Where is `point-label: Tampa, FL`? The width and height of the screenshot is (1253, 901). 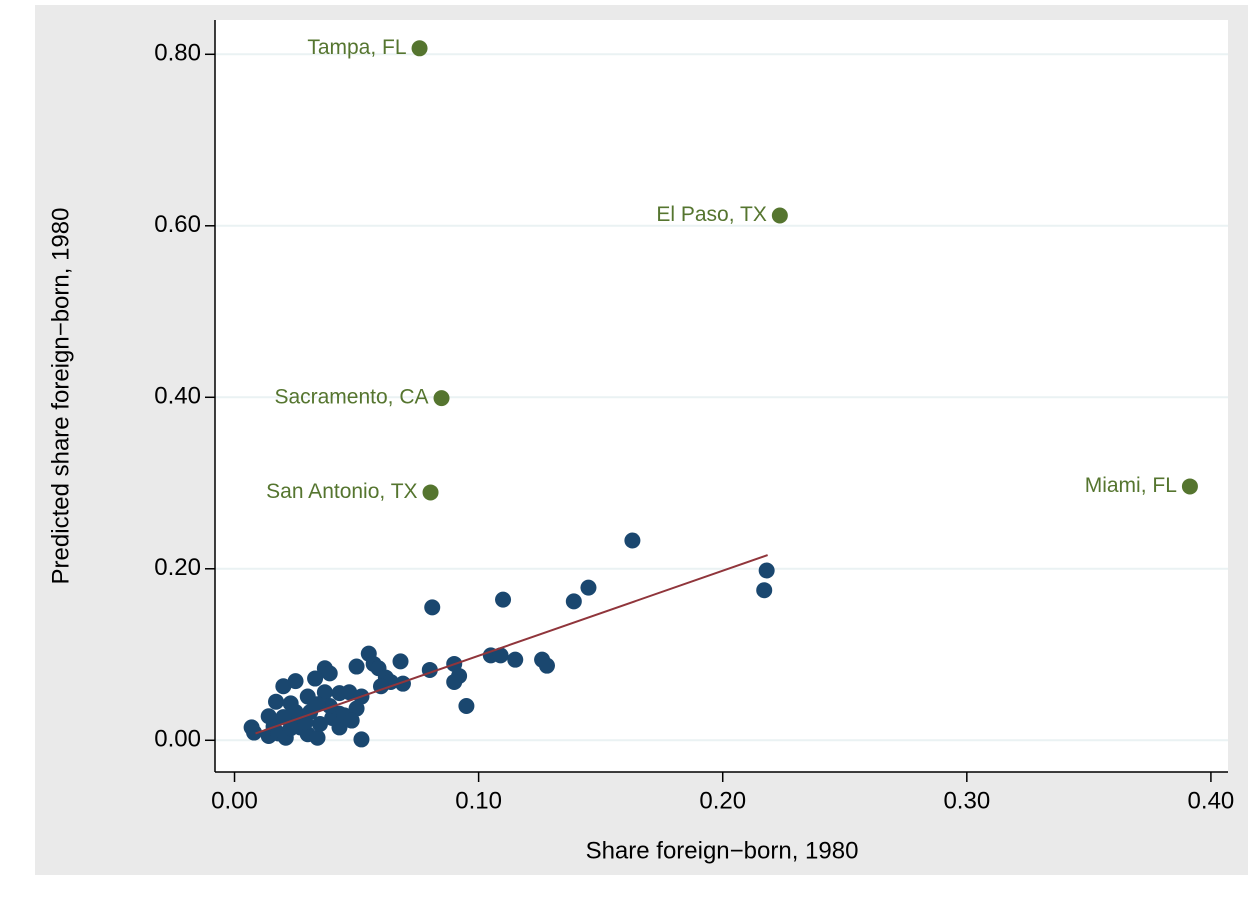
point-label: Tampa, FL is located at coordinates (356, 47).